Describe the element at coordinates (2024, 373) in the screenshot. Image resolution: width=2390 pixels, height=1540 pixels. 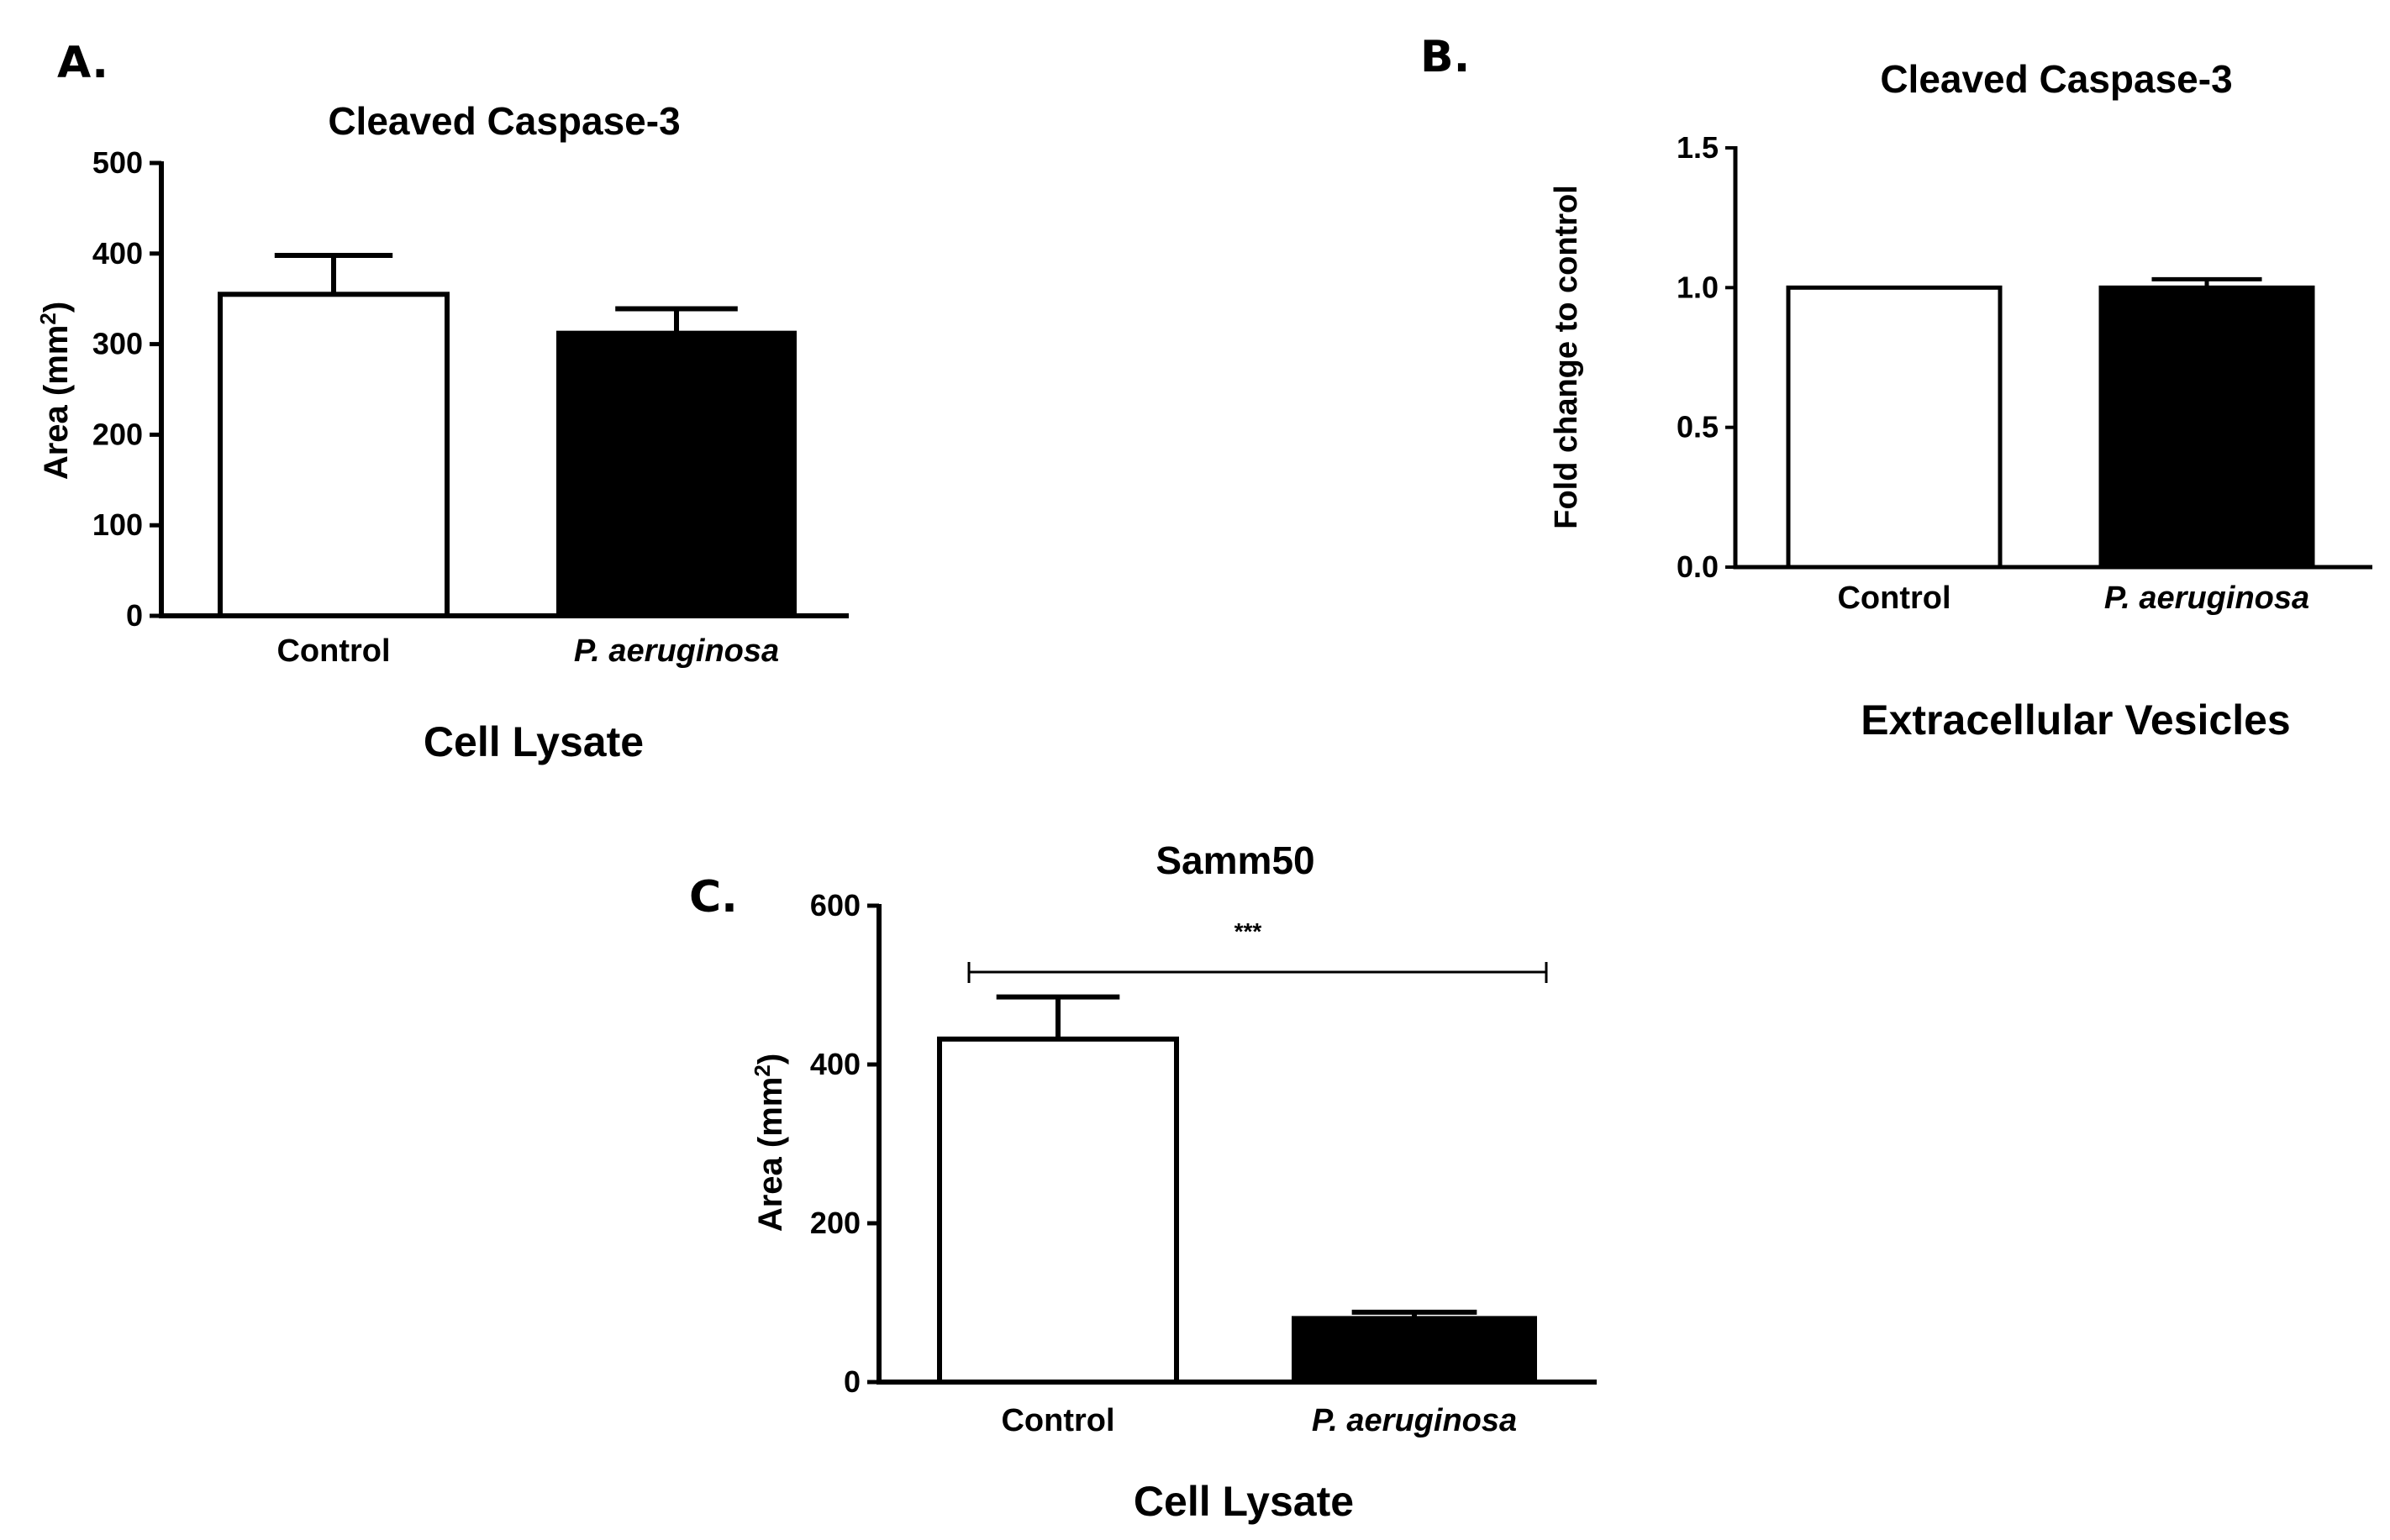
I see `plot-area: 0.0 0.5 1.0 1.5 Control P. aeruginosa` at that location.